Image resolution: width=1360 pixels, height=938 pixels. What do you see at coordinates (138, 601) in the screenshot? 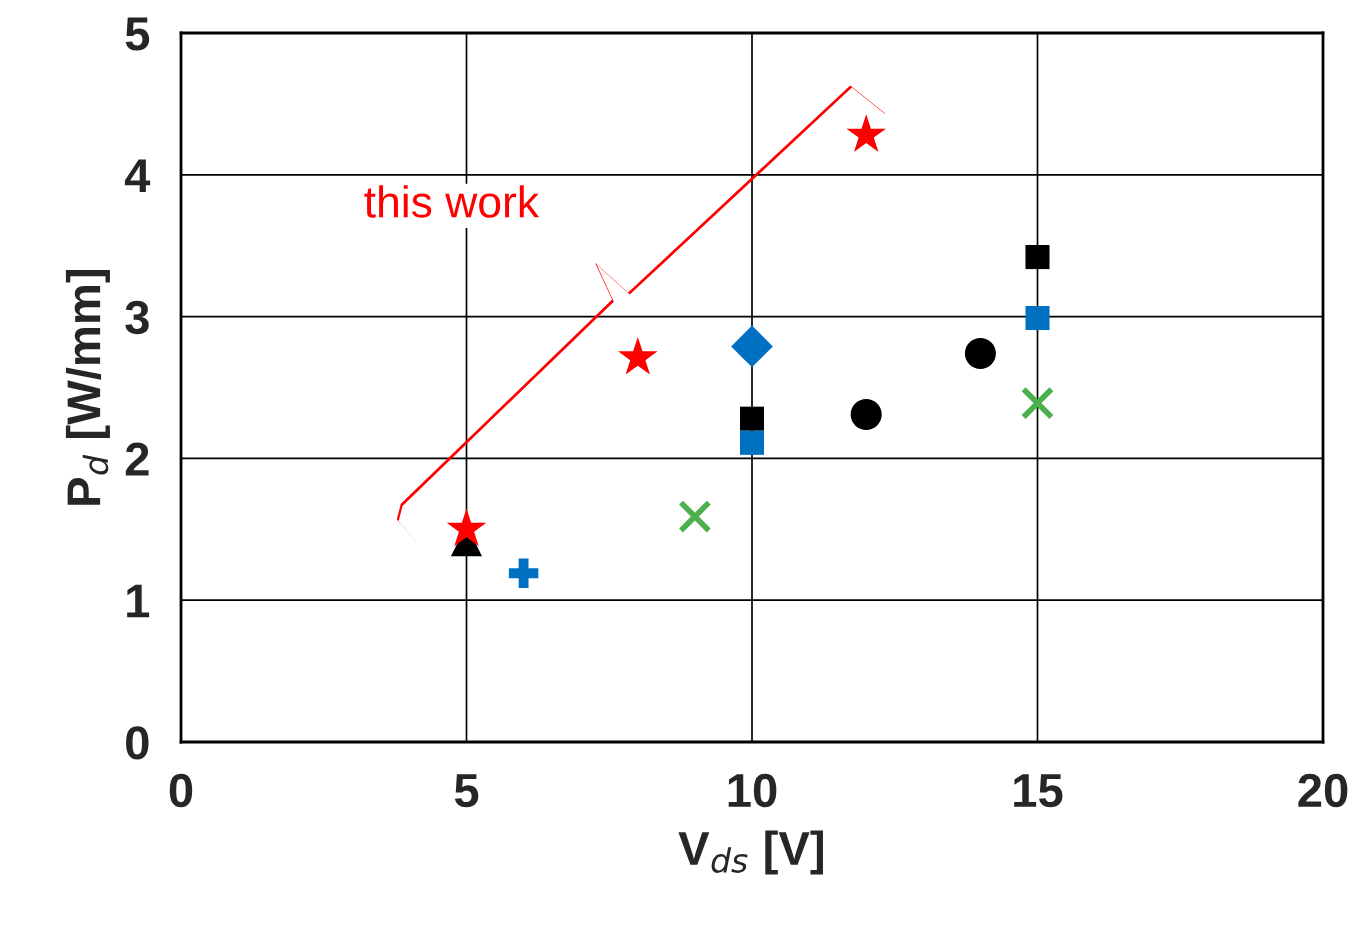
I see `y-tick-label: 1` at bounding box center [138, 601].